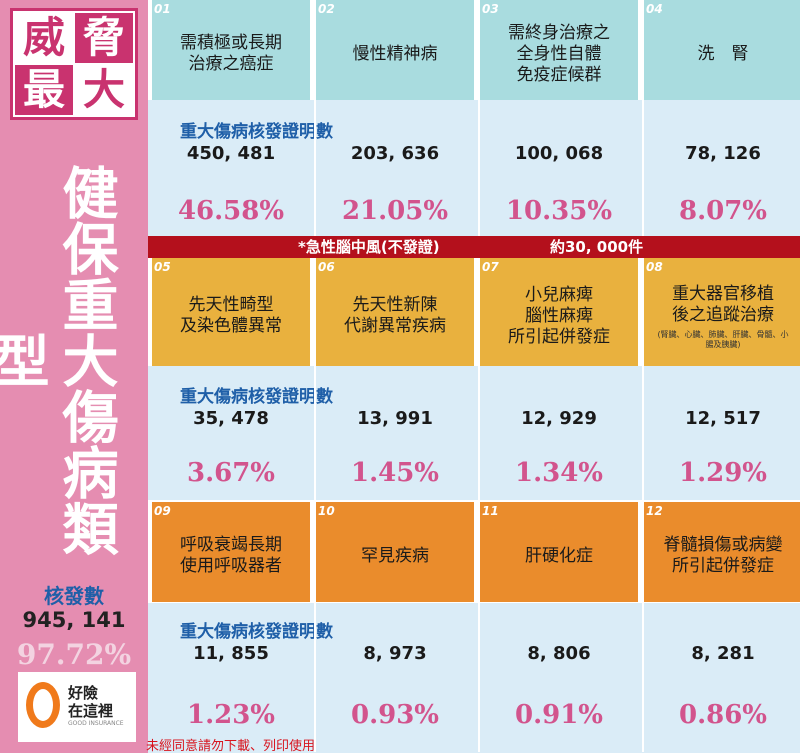  I want to click on disease-card: 01 需積極或長期 治療之癌症, so click(231, 50).